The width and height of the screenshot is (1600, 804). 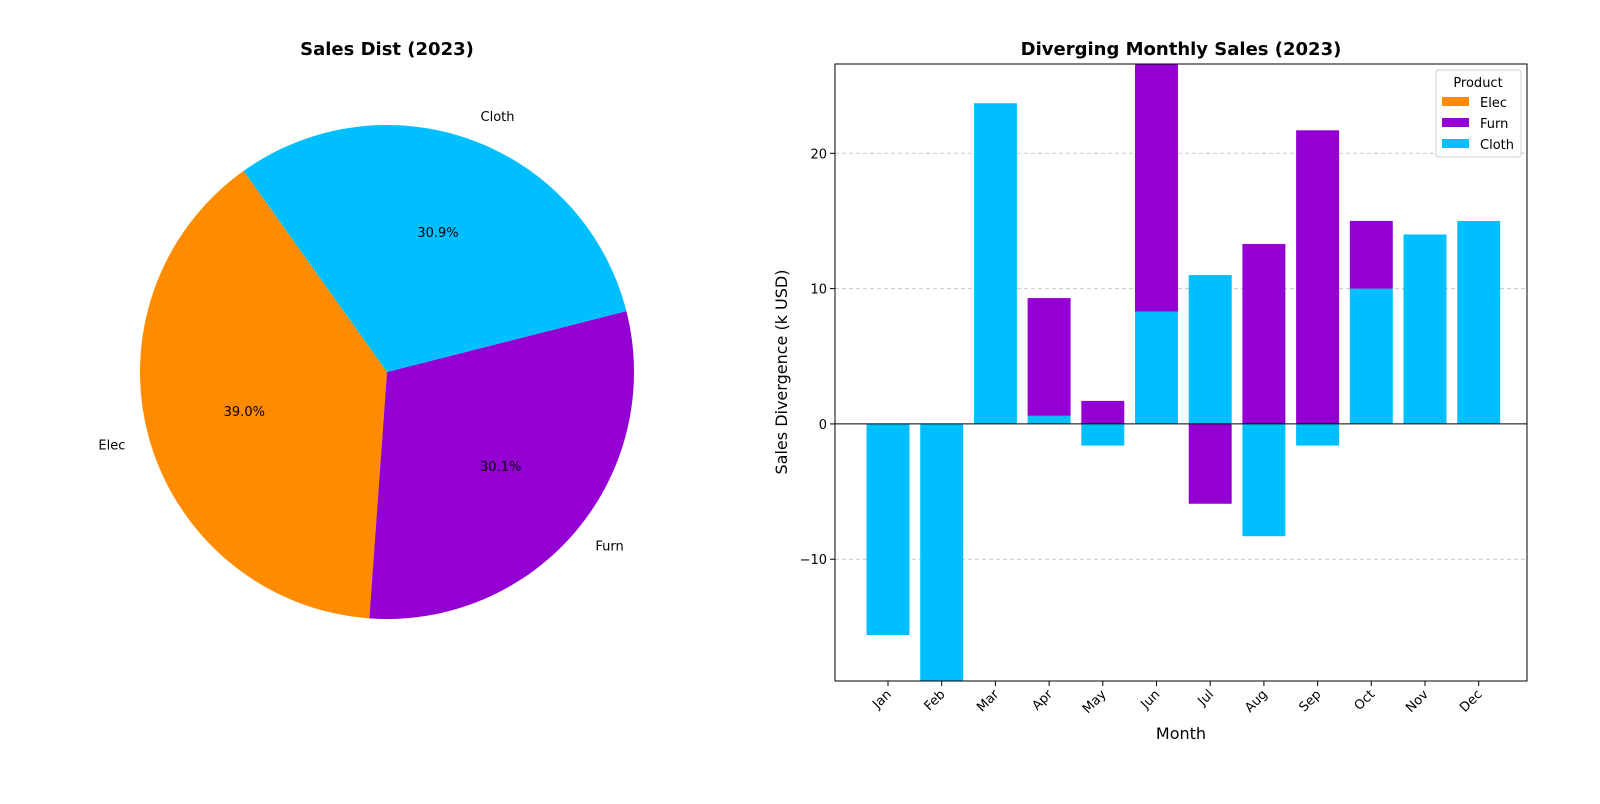 I want to click on y-tick-label: 0, so click(x=823, y=425).